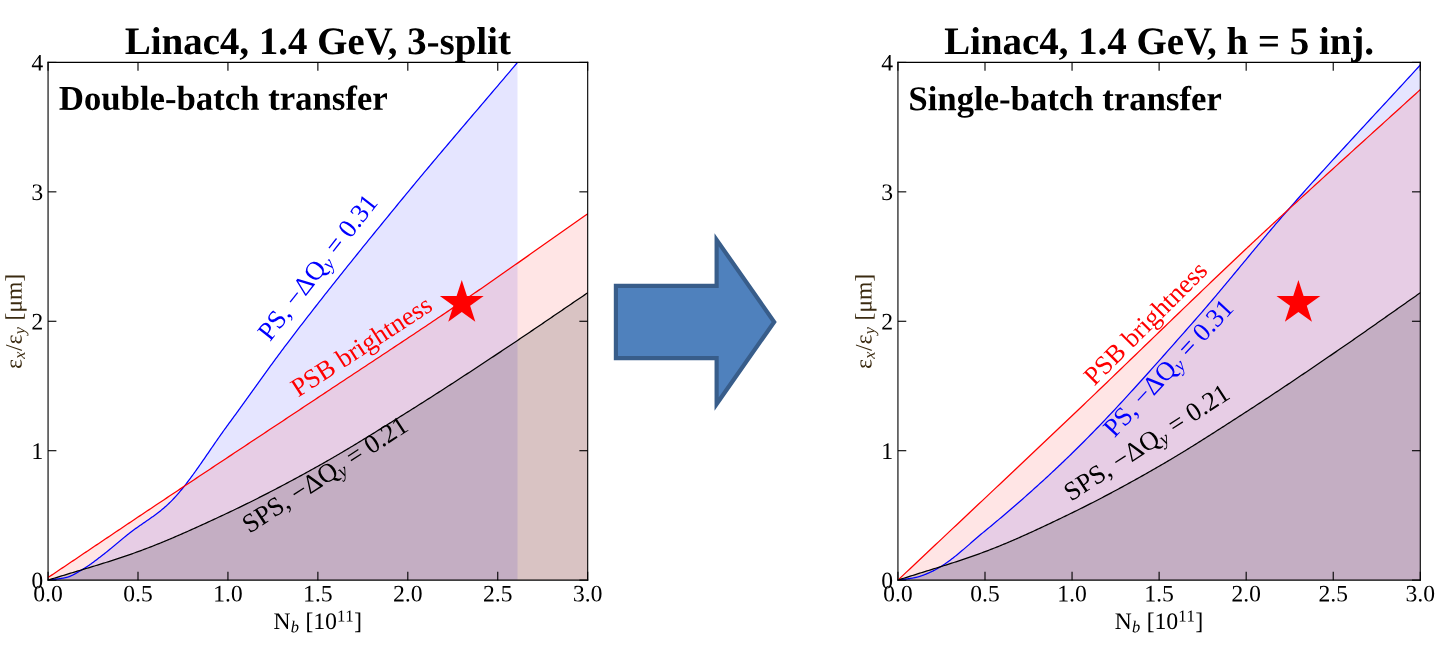 The width and height of the screenshot is (1439, 657). I want to click on chart-title: Linac4, 1.4 GeV, h = 5 inj., so click(1158, 45).